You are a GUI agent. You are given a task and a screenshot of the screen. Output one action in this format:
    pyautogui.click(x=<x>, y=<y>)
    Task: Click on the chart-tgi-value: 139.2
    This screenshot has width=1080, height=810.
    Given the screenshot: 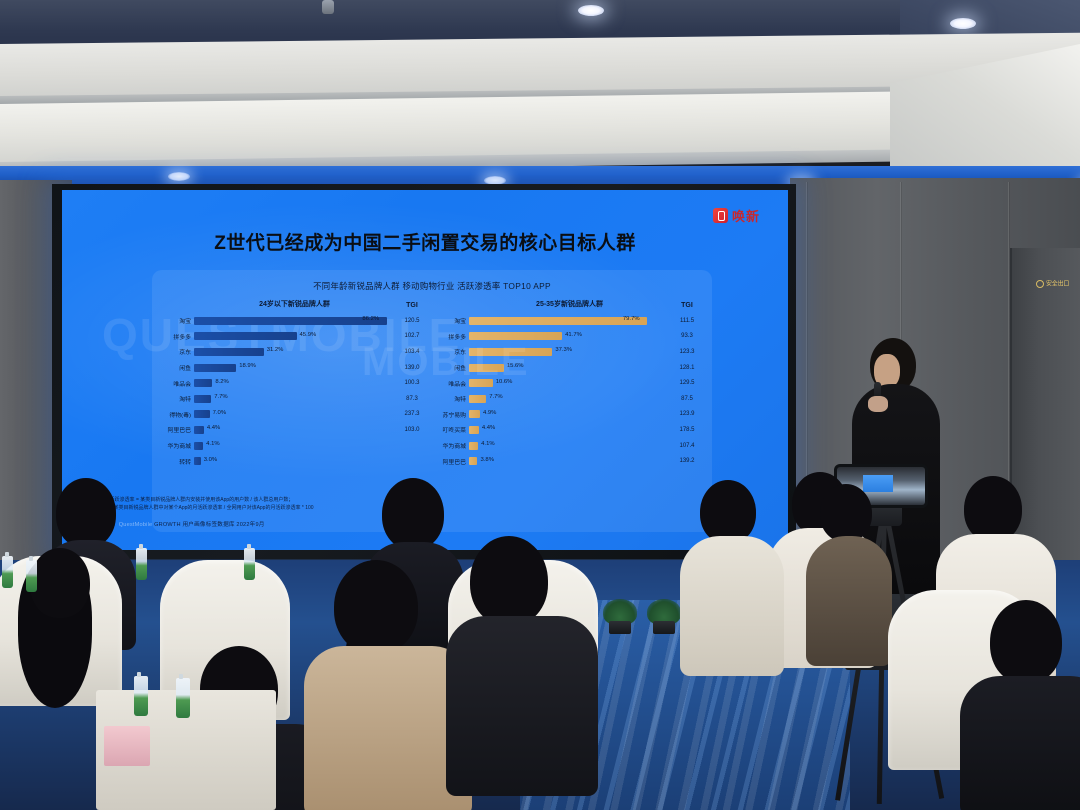 What is the action you would take?
    pyautogui.click(x=687, y=461)
    